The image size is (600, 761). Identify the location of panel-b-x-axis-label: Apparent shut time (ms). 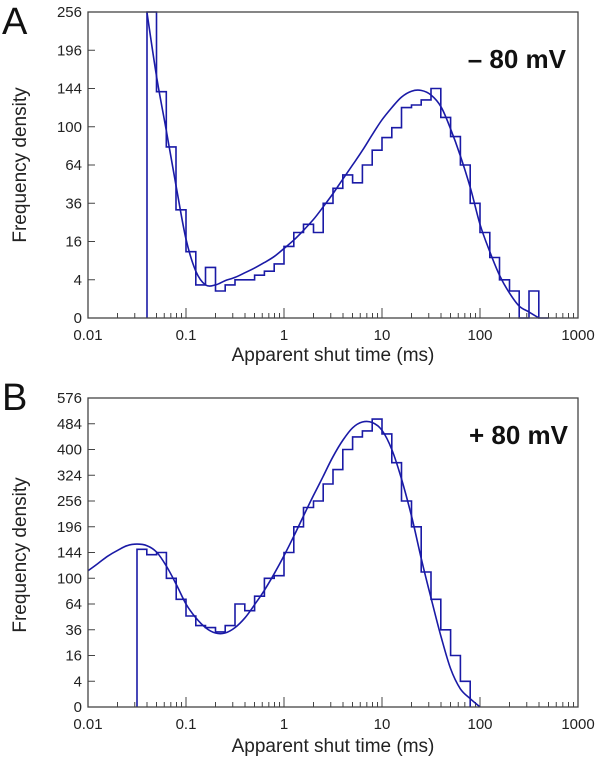
(333, 746).